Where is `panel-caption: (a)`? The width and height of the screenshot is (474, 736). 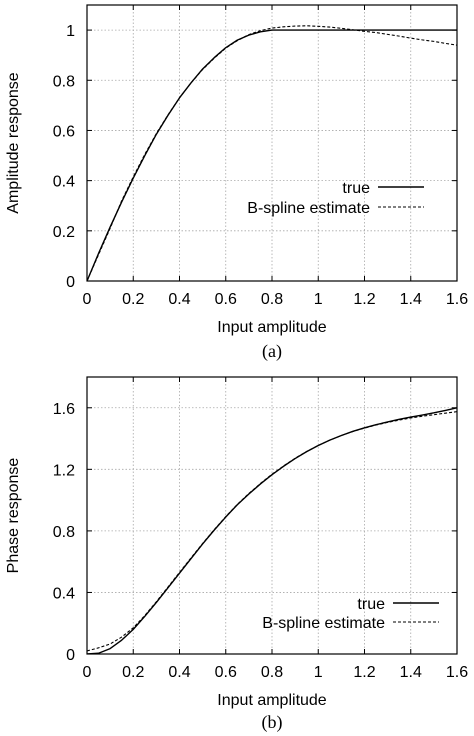
panel-caption: (a) is located at coordinates (272, 351).